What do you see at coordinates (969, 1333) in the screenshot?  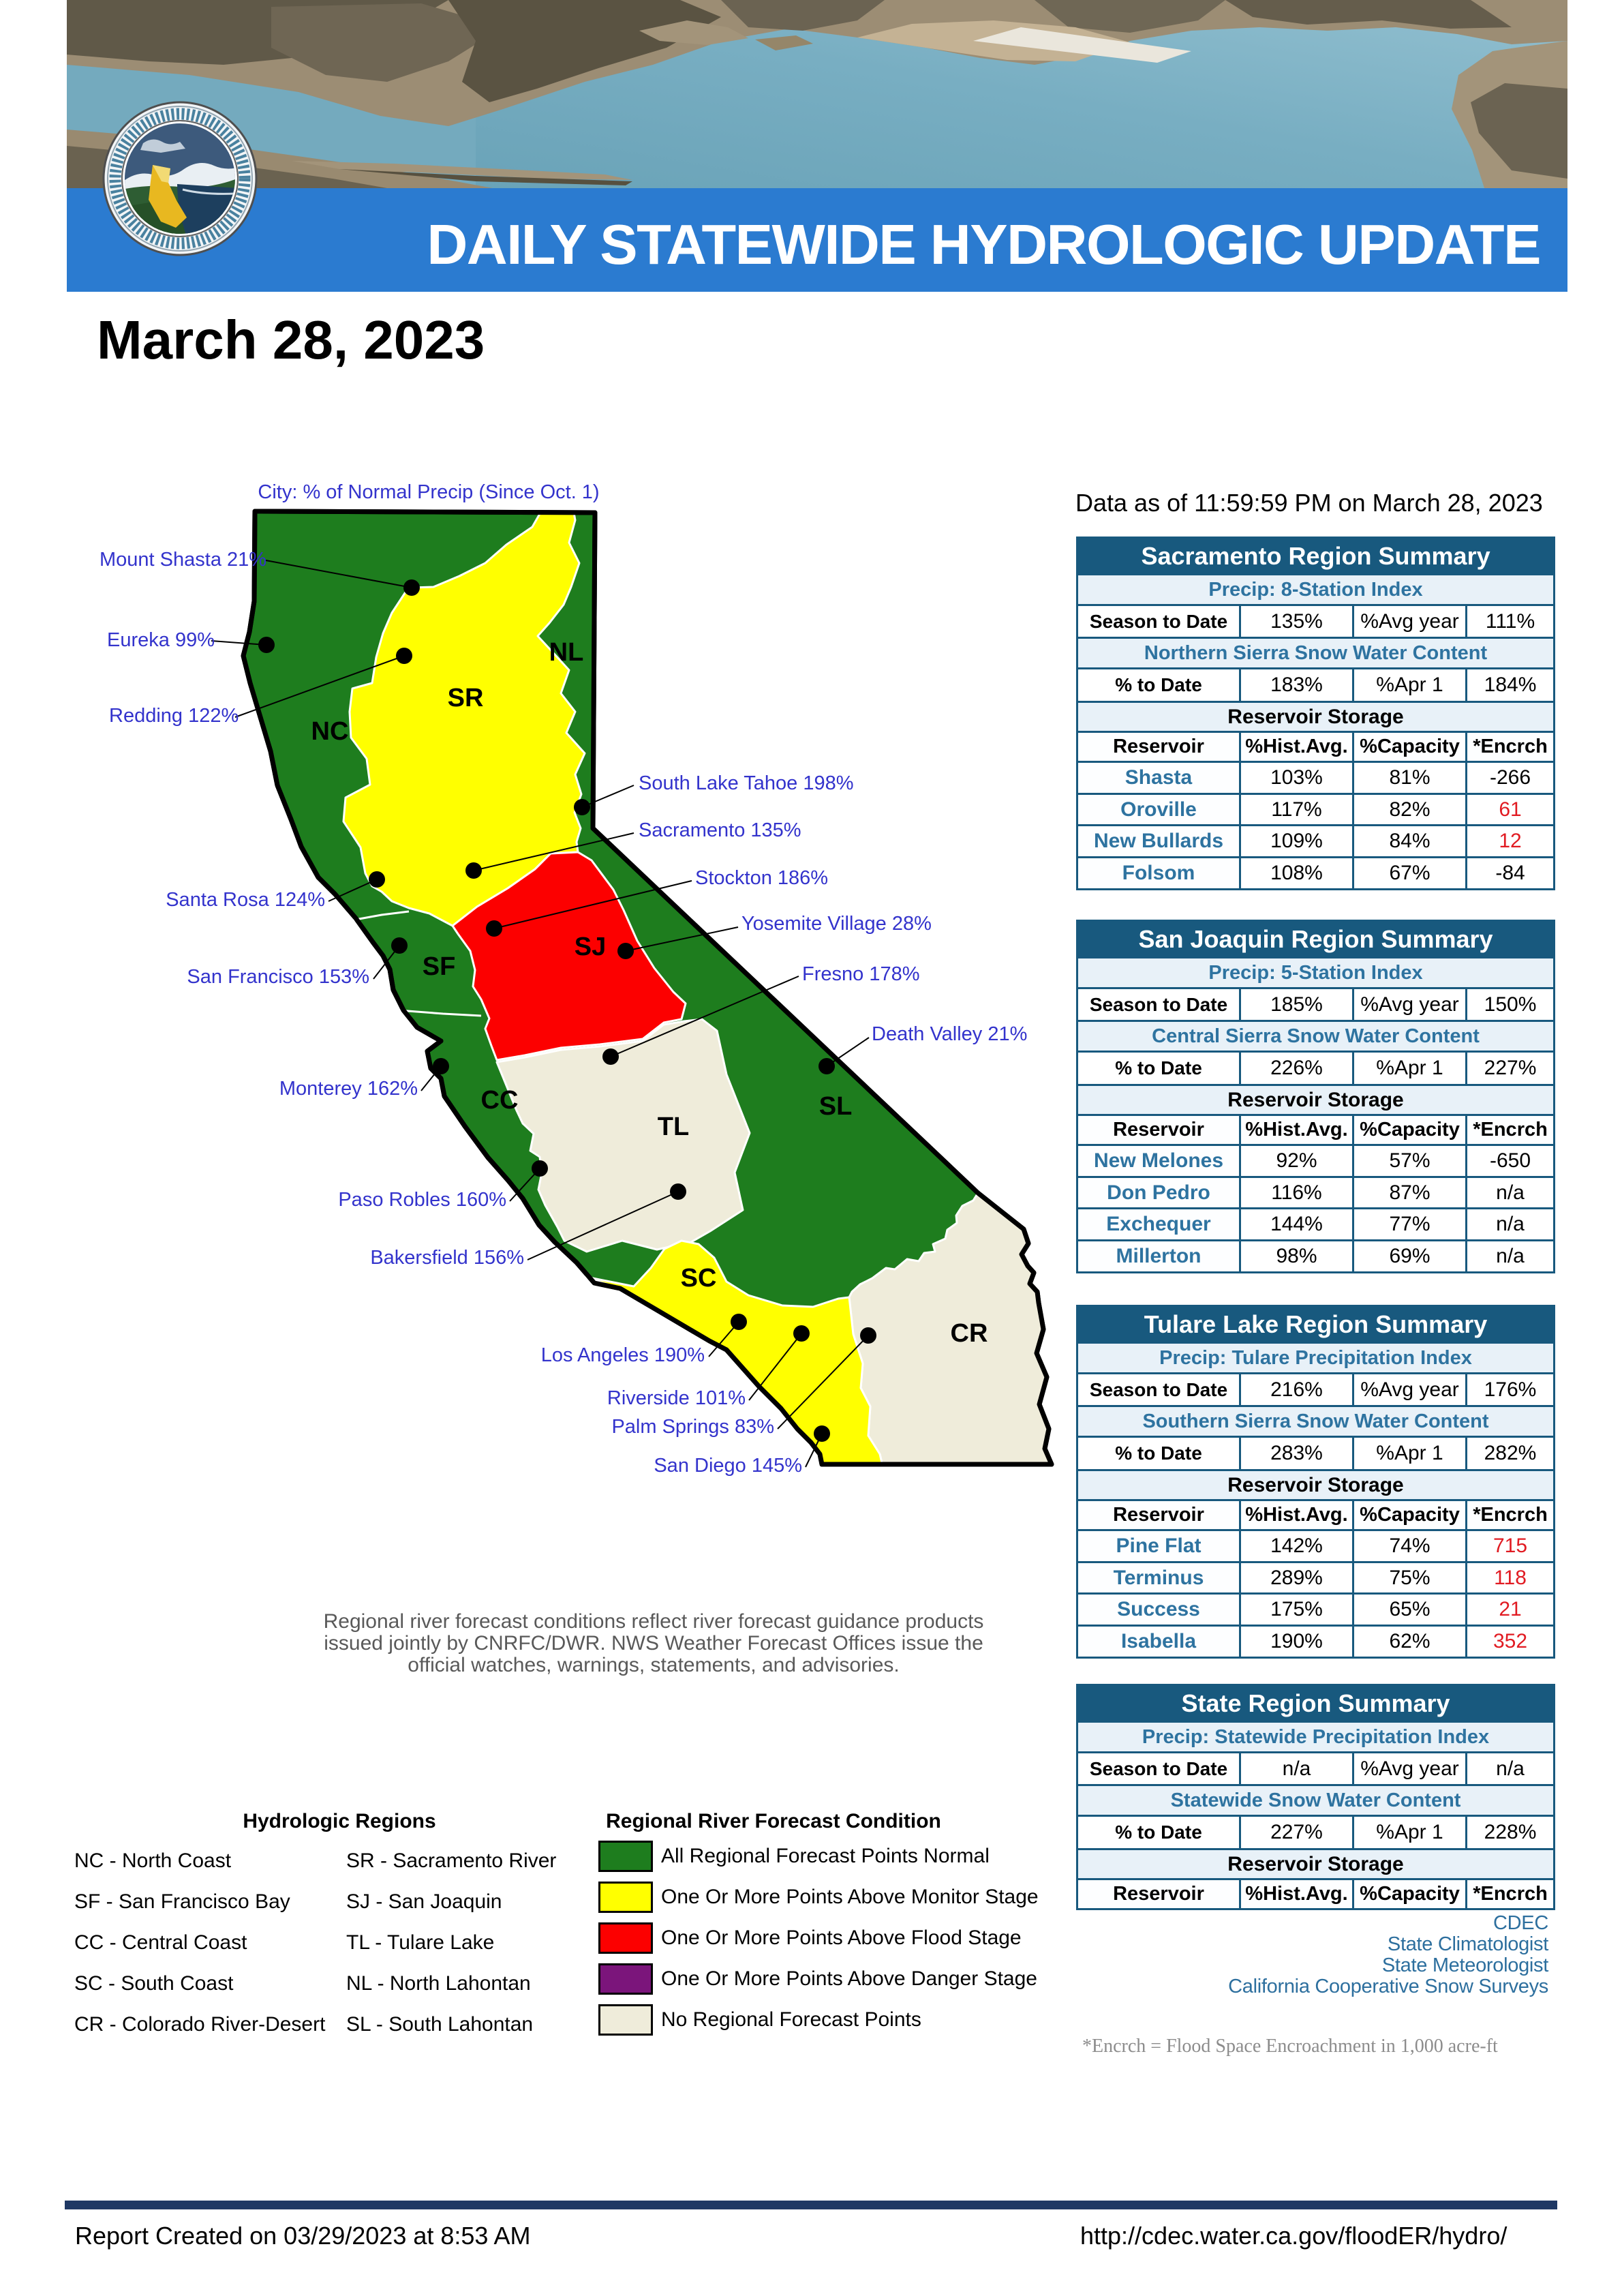 I see `svg-text: CR` at bounding box center [969, 1333].